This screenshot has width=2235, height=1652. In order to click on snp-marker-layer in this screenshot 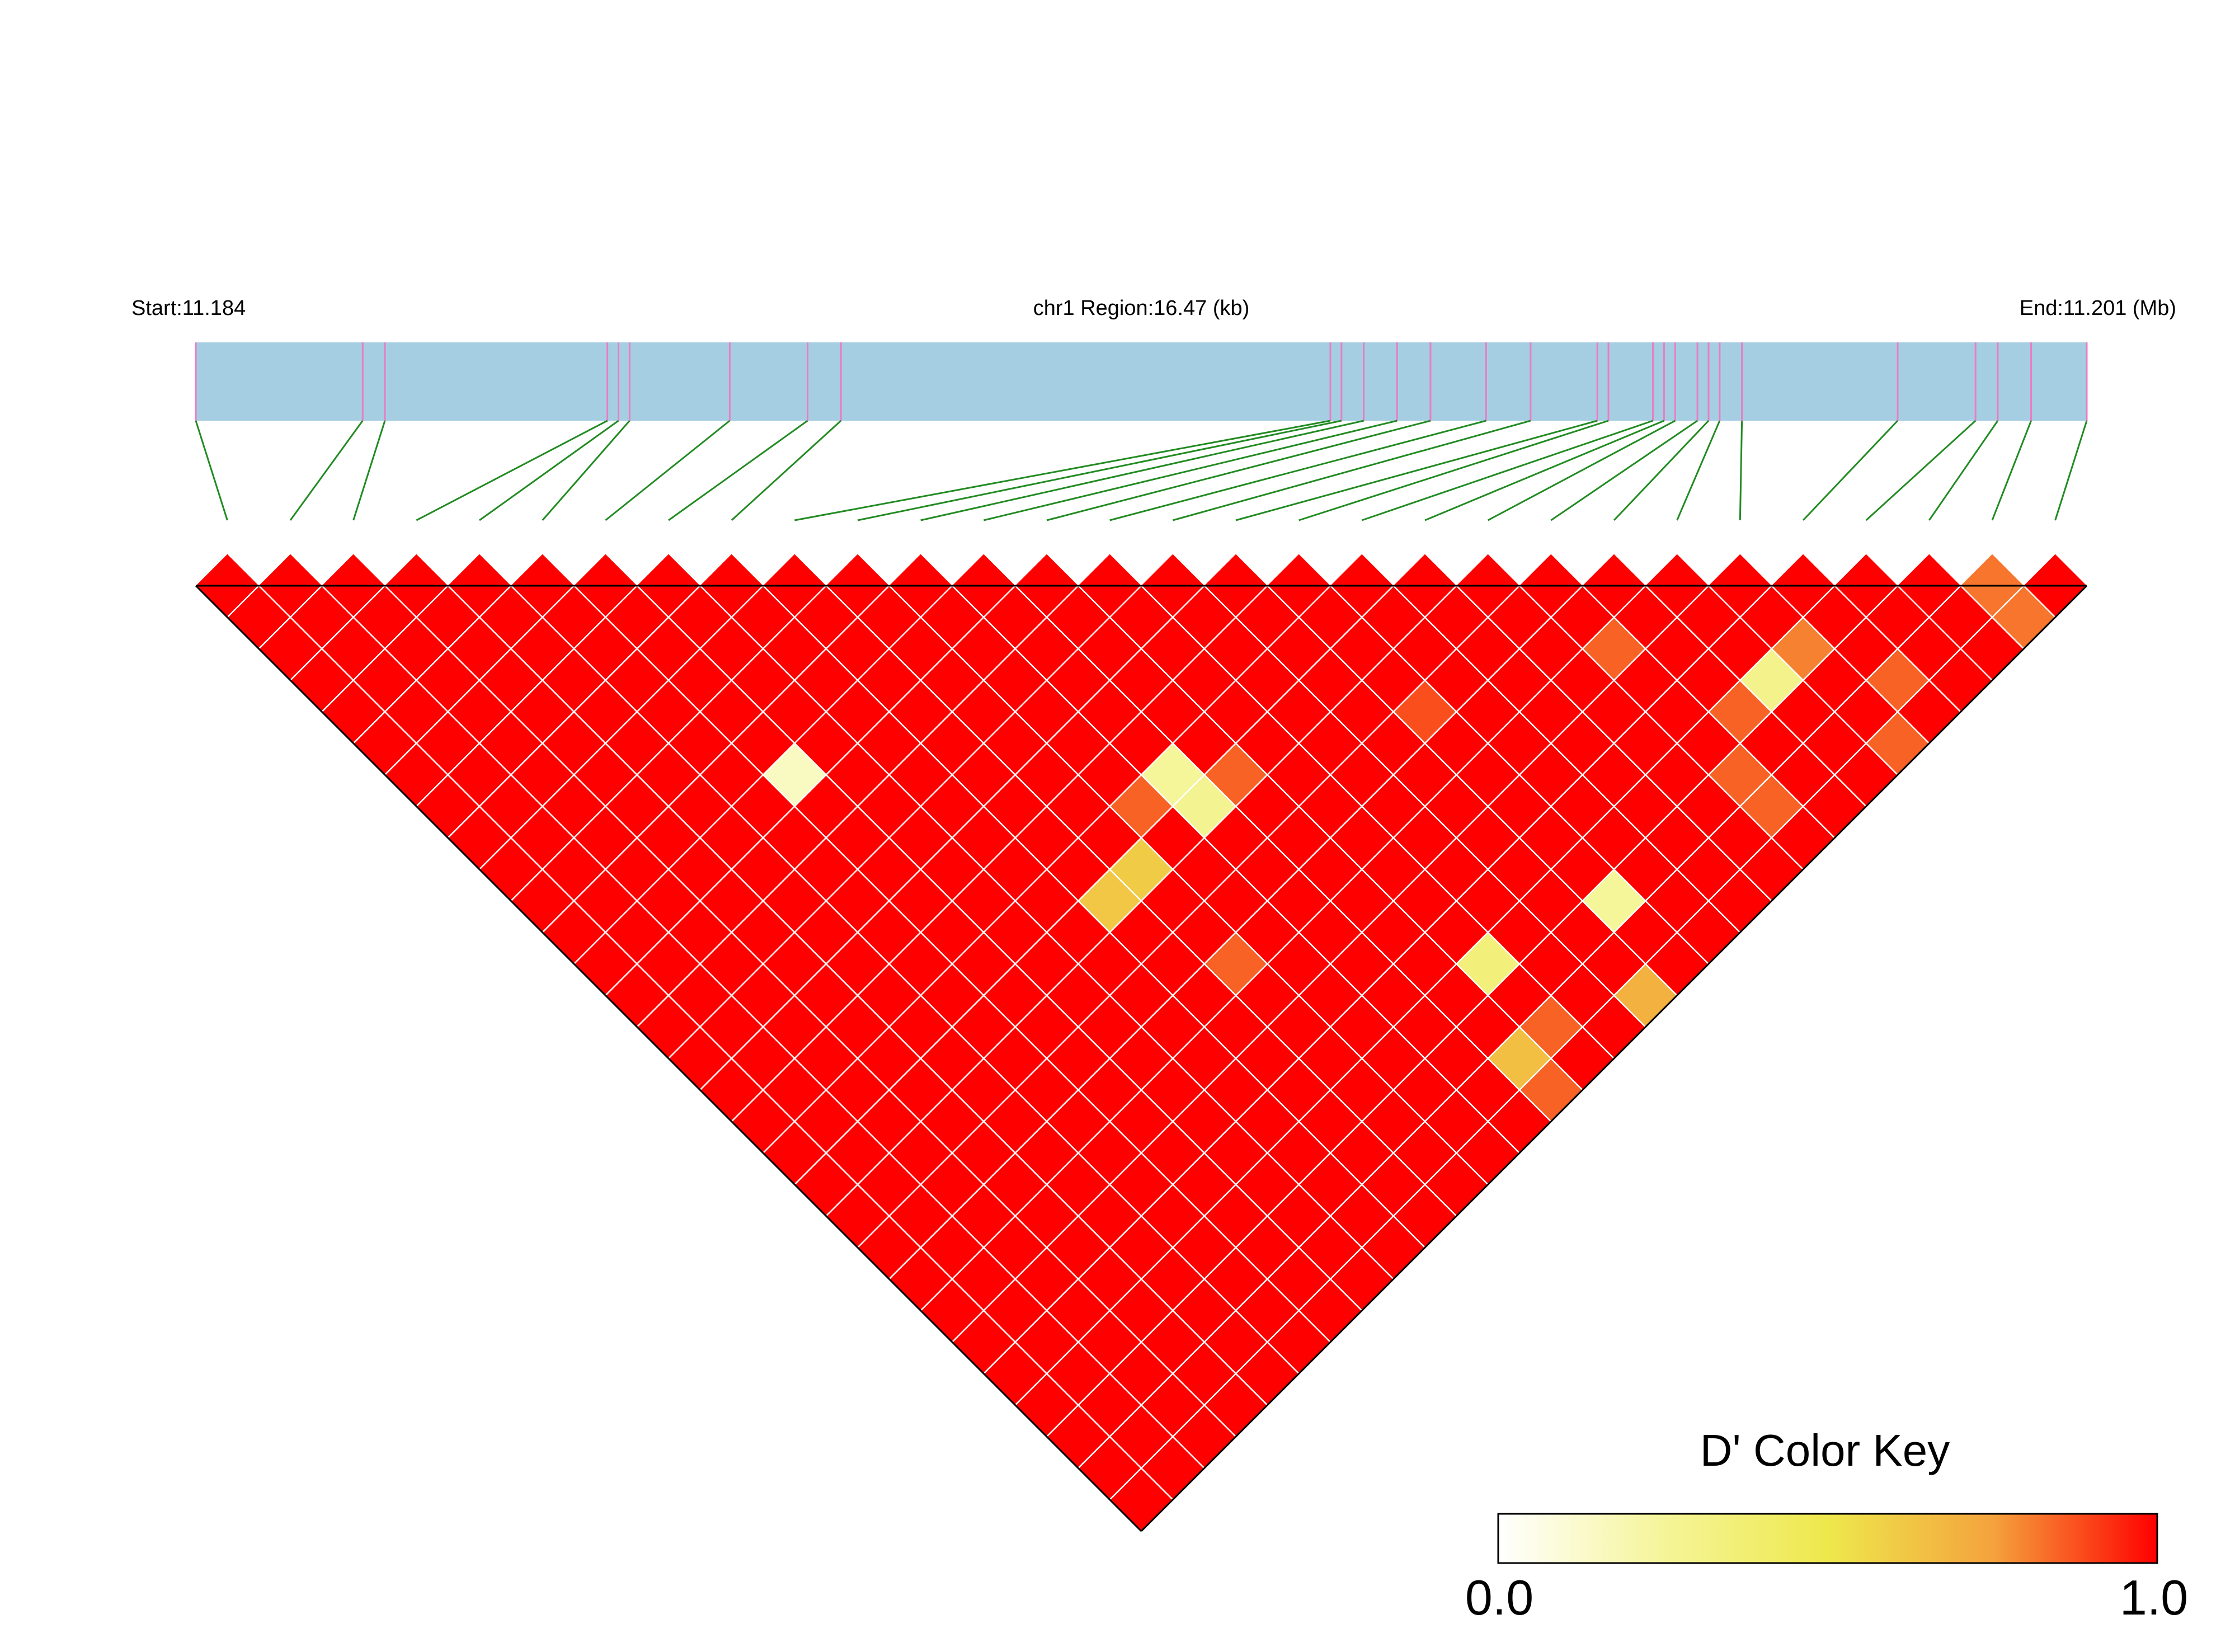, I will do `click(1141, 381)`.